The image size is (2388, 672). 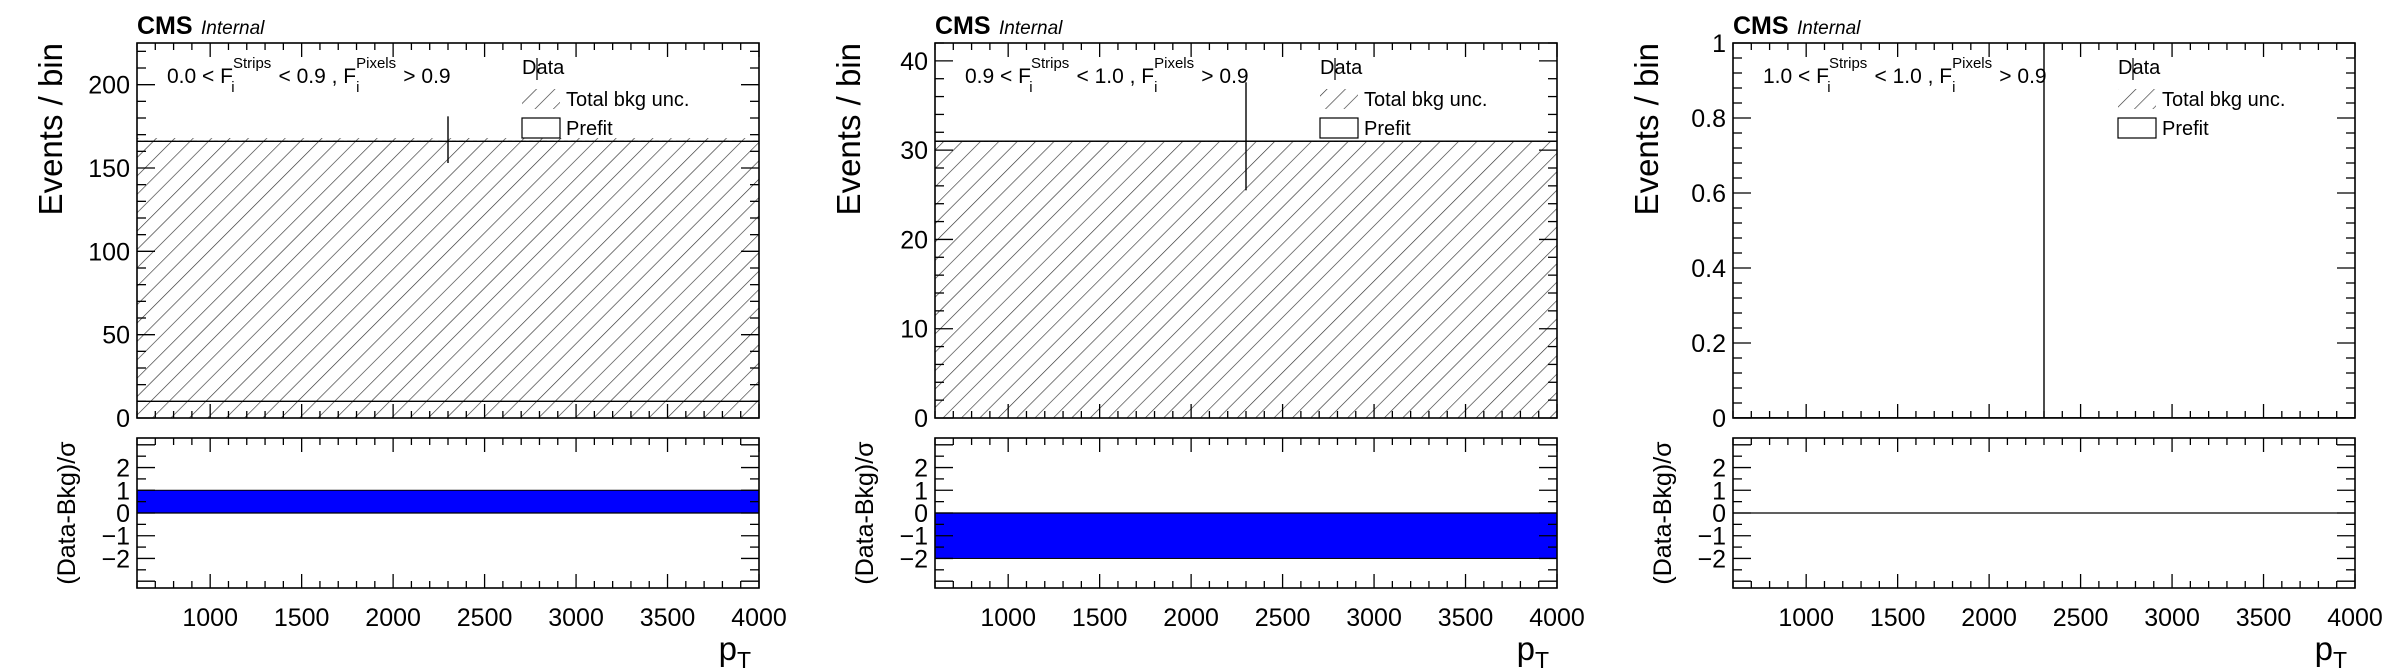 I want to click on bkg-unc-band, so click(x=448, y=278).